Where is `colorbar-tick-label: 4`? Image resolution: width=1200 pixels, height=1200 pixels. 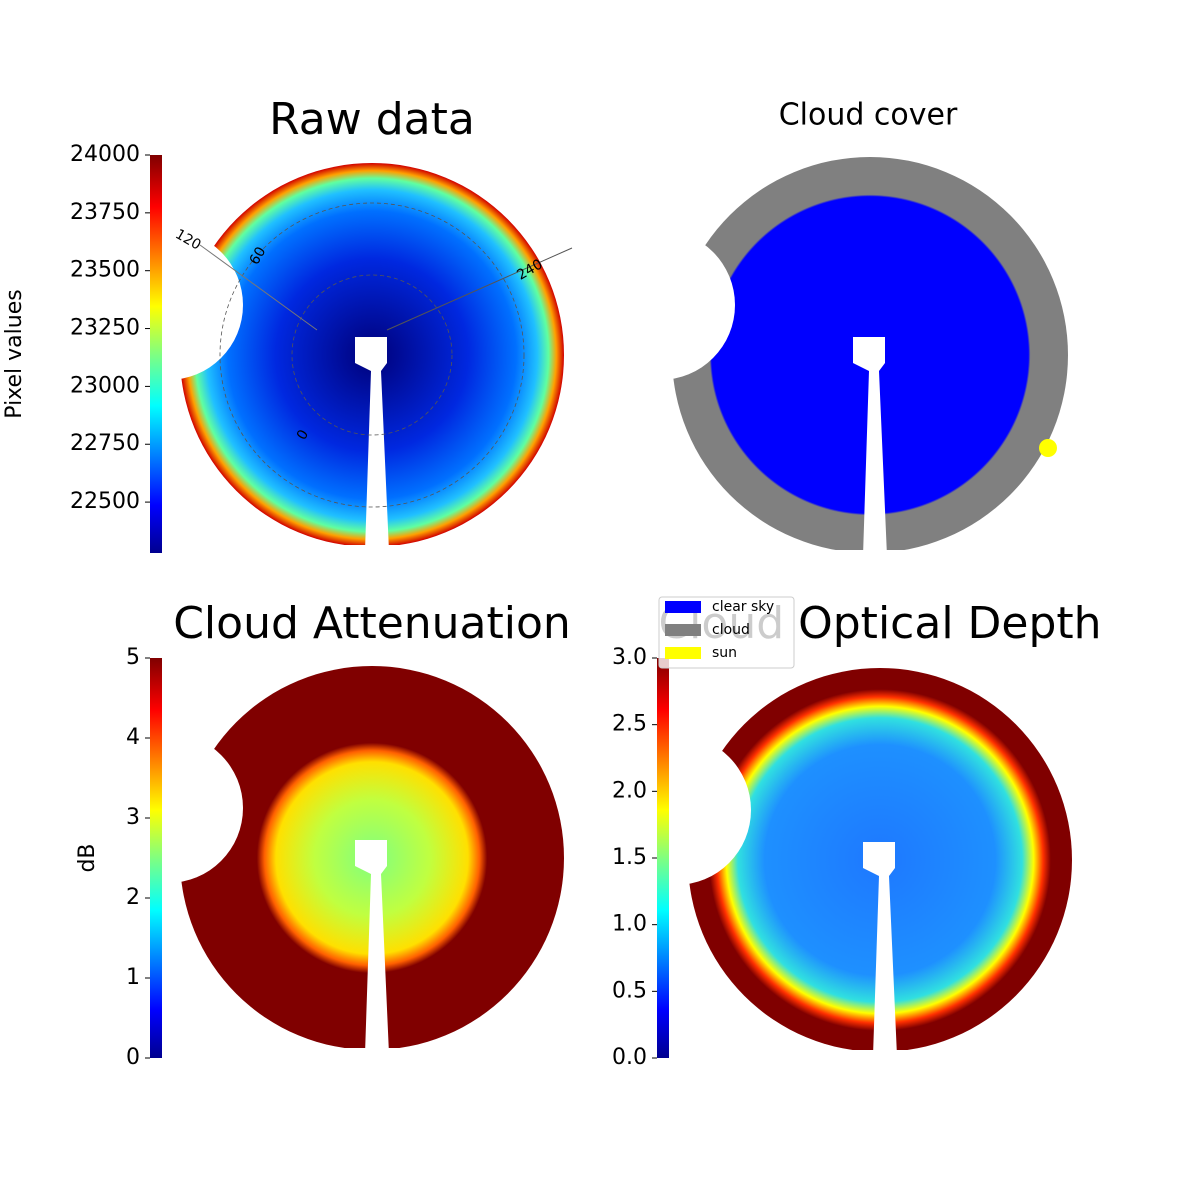
colorbar-tick-label: 4 is located at coordinates (133, 737).